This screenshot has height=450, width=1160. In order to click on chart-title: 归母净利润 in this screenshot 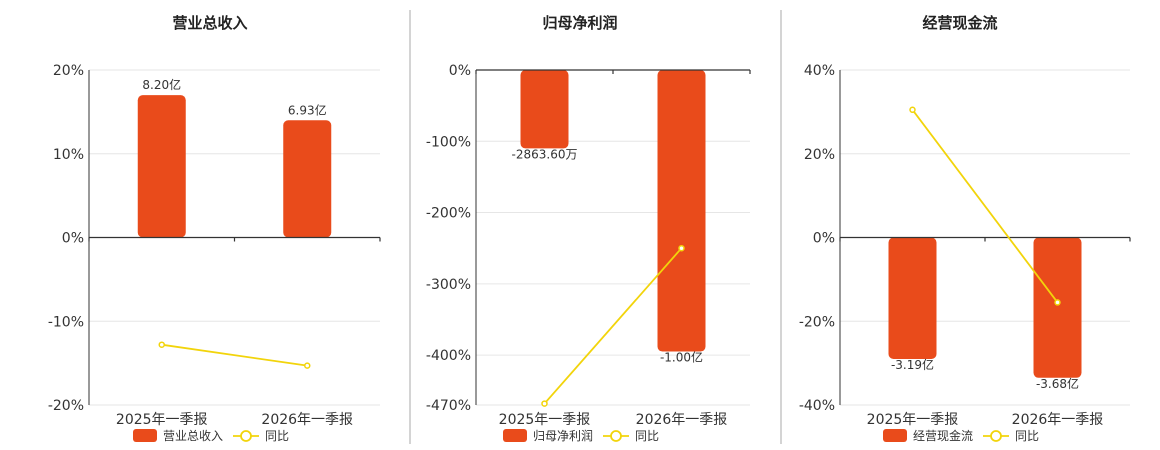, I will do `click(579, 23)`.